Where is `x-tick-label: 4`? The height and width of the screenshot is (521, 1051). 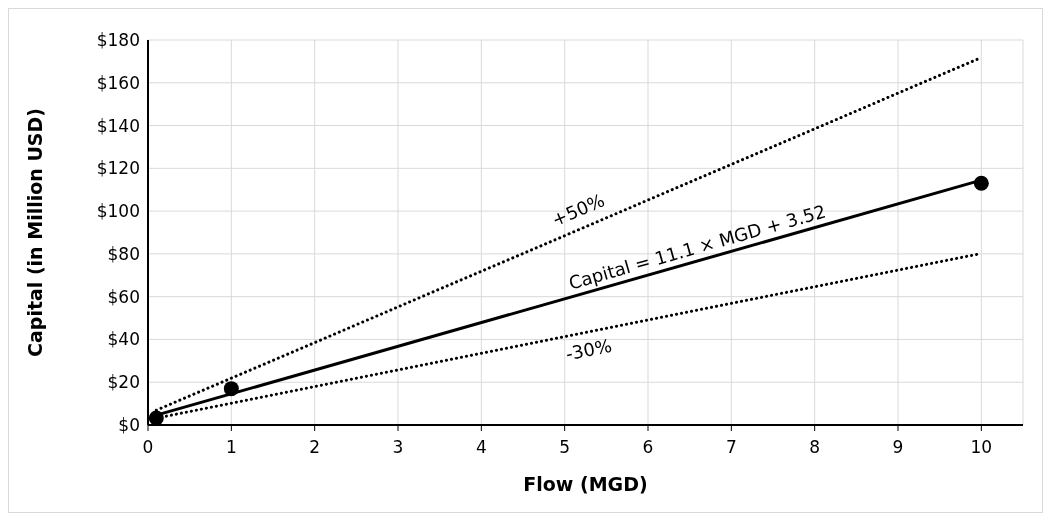 x-tick-label: 4 is located at coordinates (481, 447).